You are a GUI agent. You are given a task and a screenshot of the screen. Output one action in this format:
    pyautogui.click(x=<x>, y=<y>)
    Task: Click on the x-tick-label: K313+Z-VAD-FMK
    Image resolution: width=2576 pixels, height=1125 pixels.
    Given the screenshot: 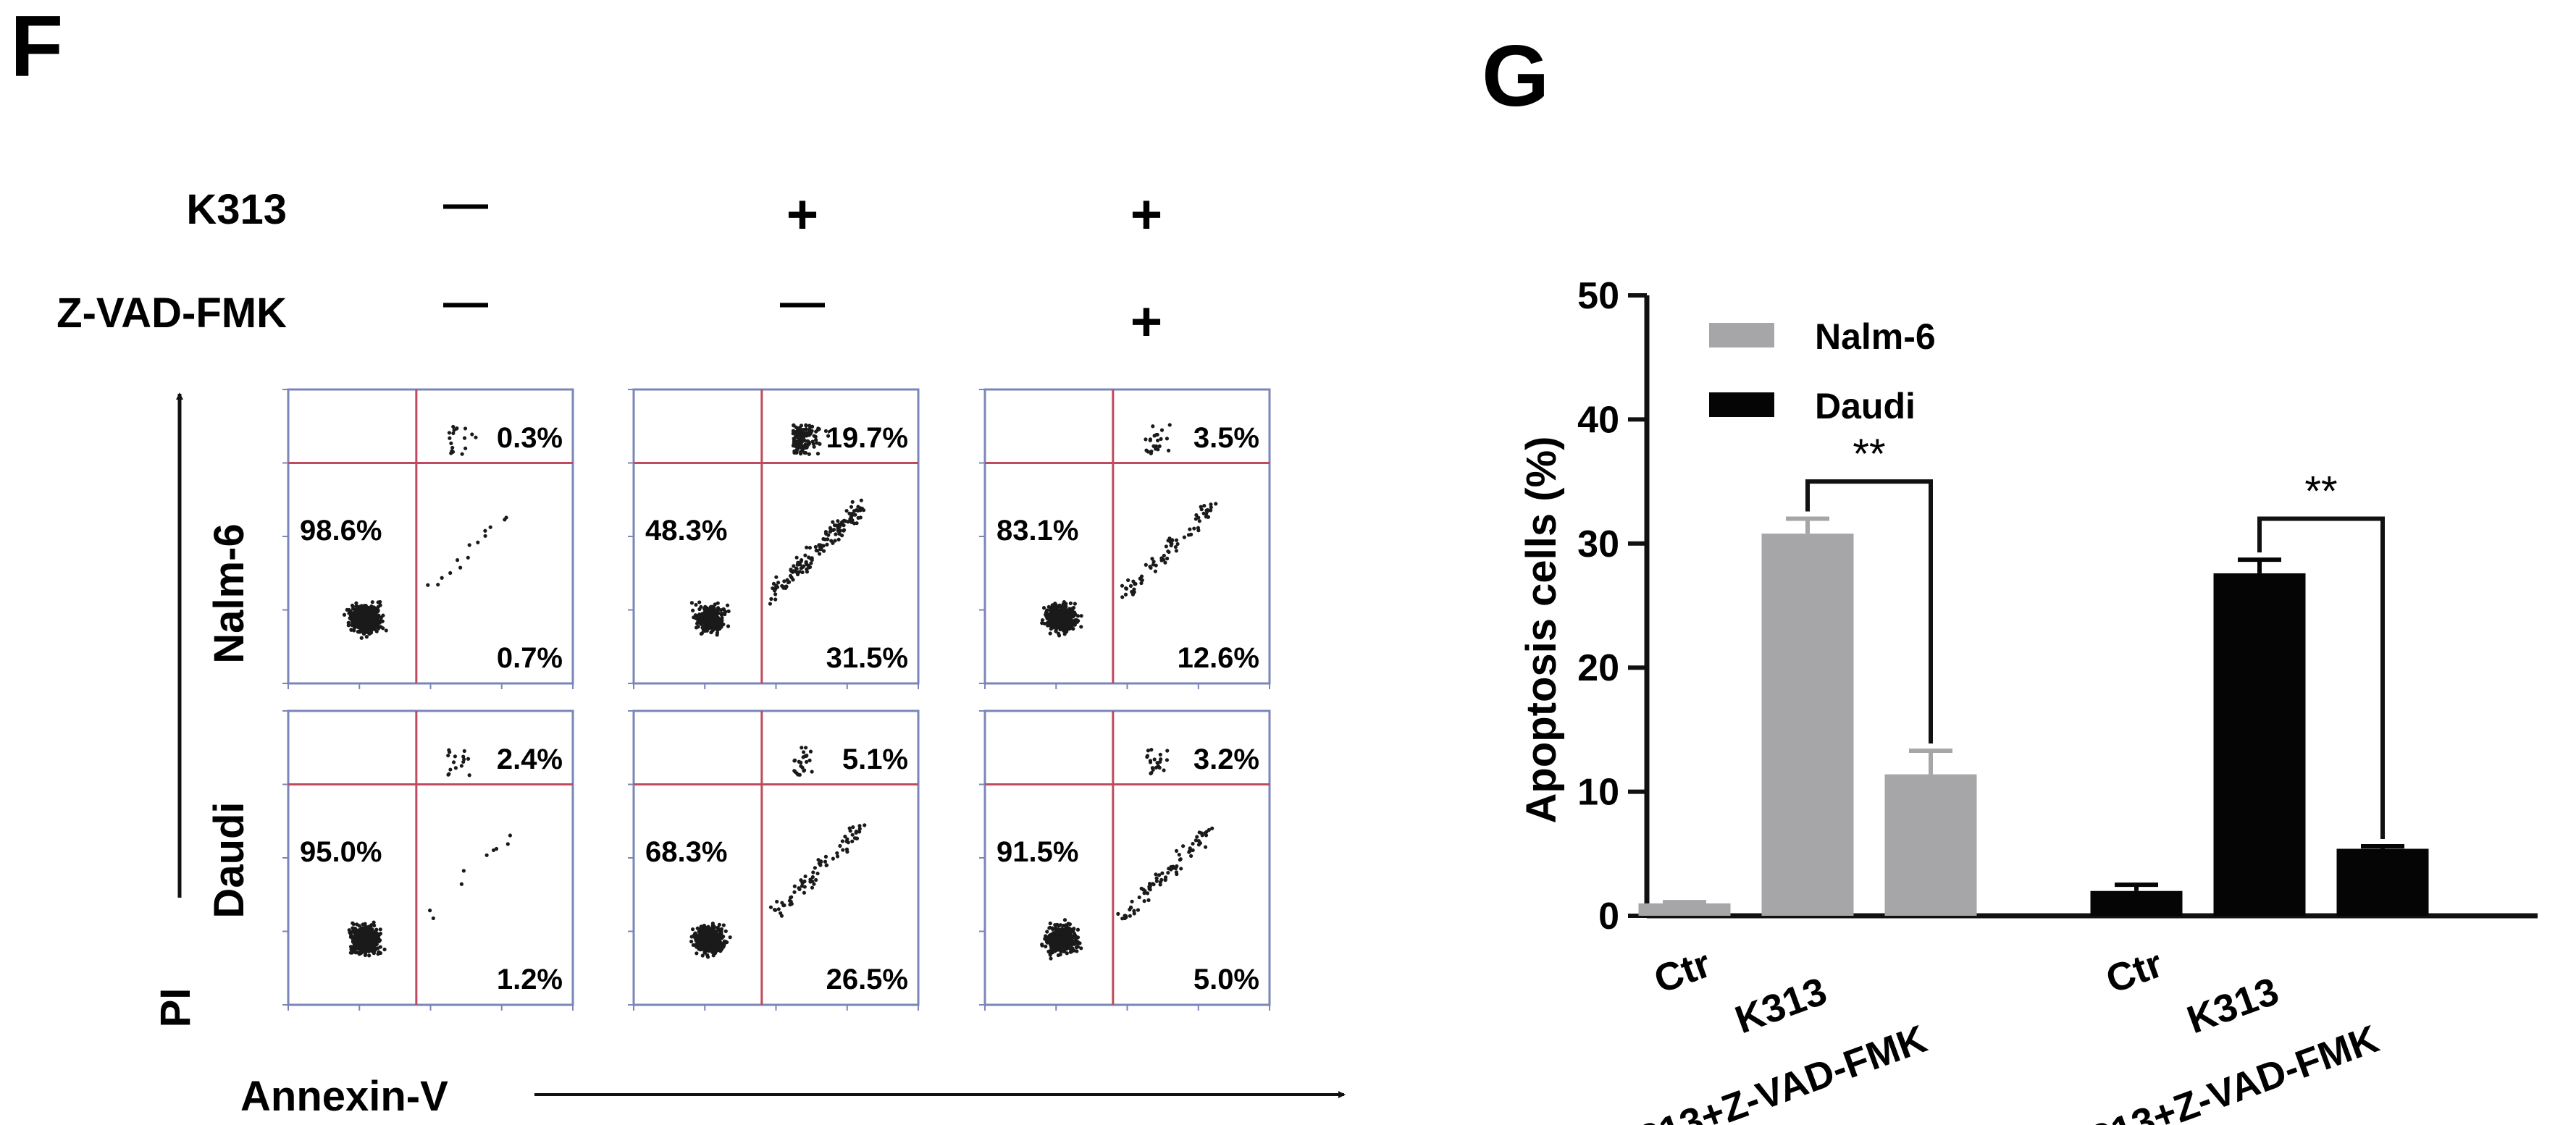 What is the action you would take?
    pyautogui.click(x=1770, y=1071)
    